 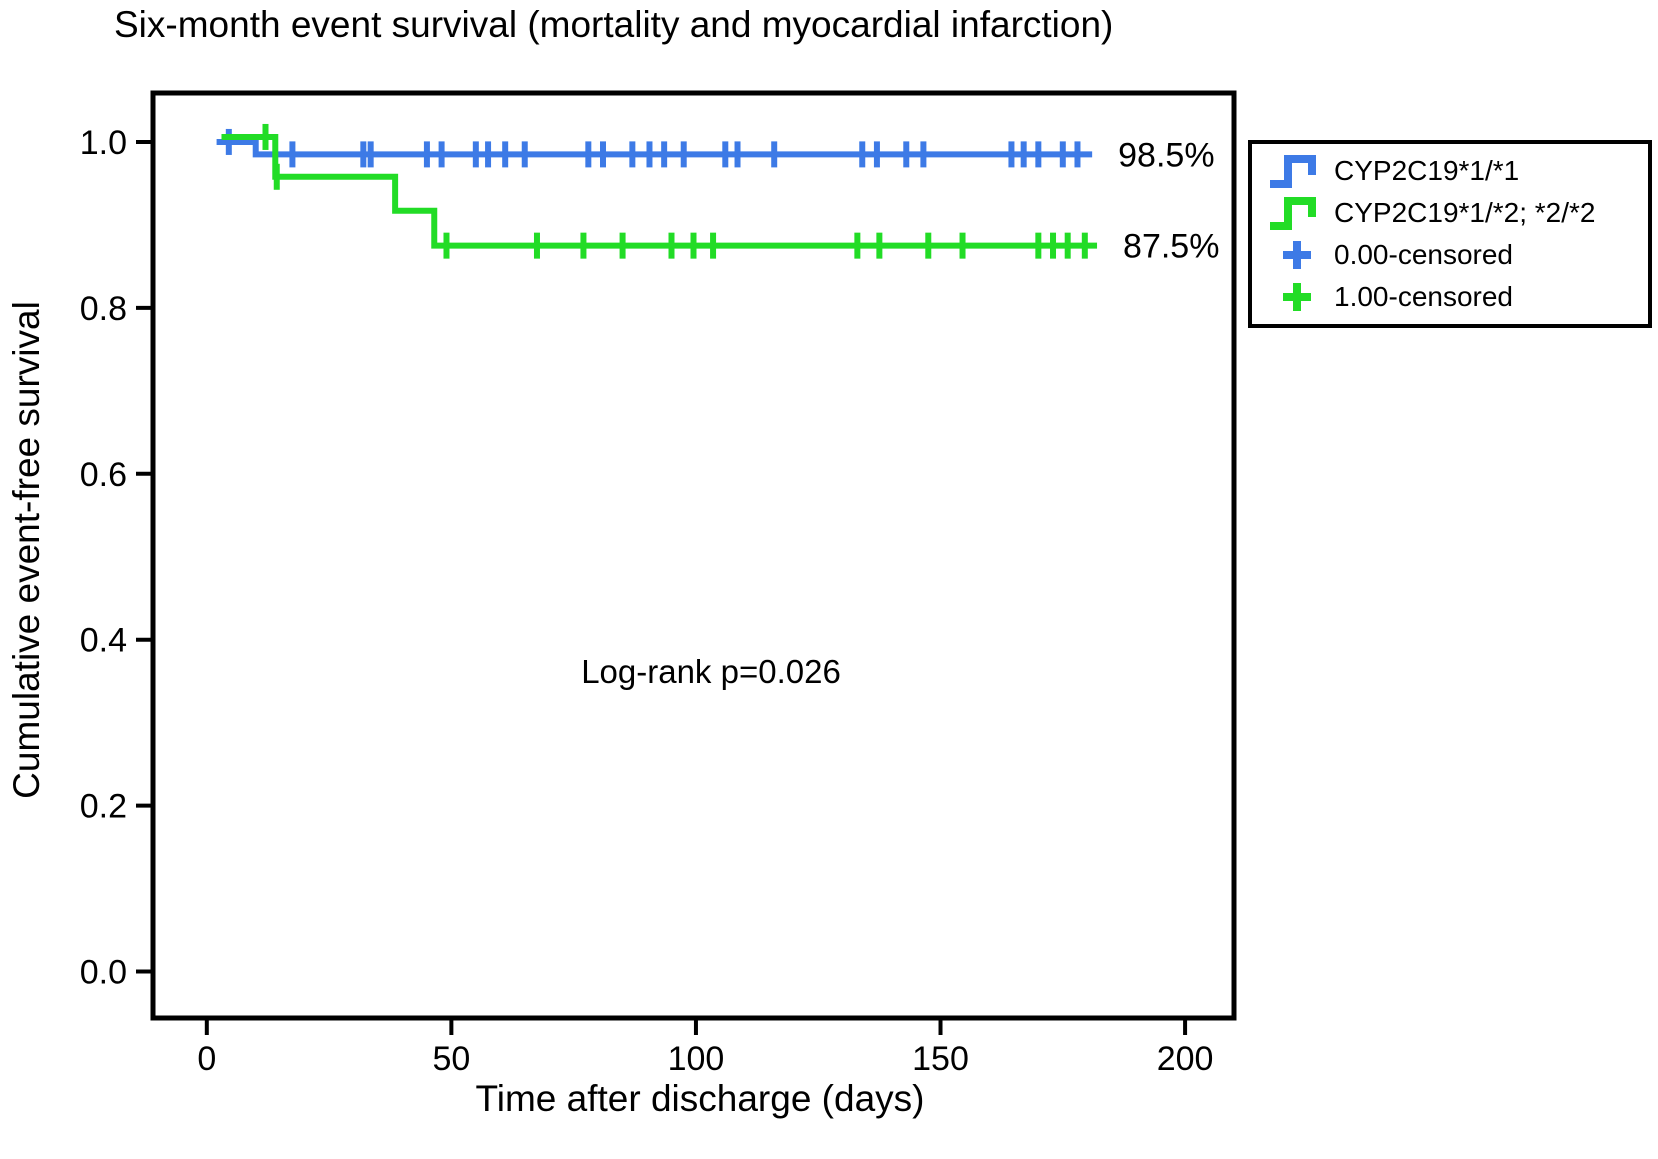 What do you see at coordinates (1424, 296) in the screenshot?
I see `legend-label-censored-1: 1.00-censored` at bounding box center [1424, 296].